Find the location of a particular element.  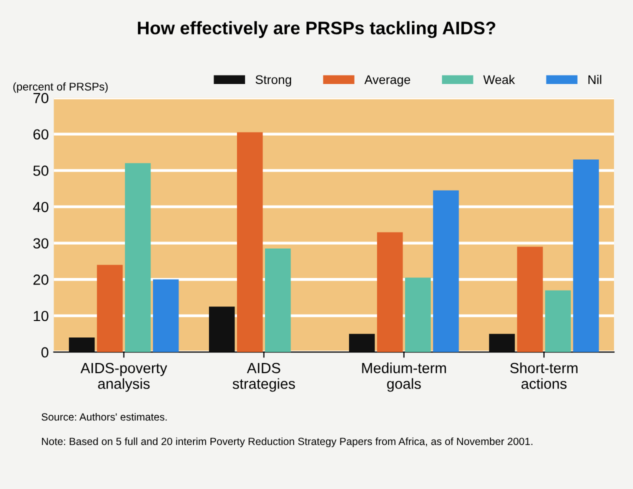

y-tick-label: 70 is located at coordinates (40, 98).